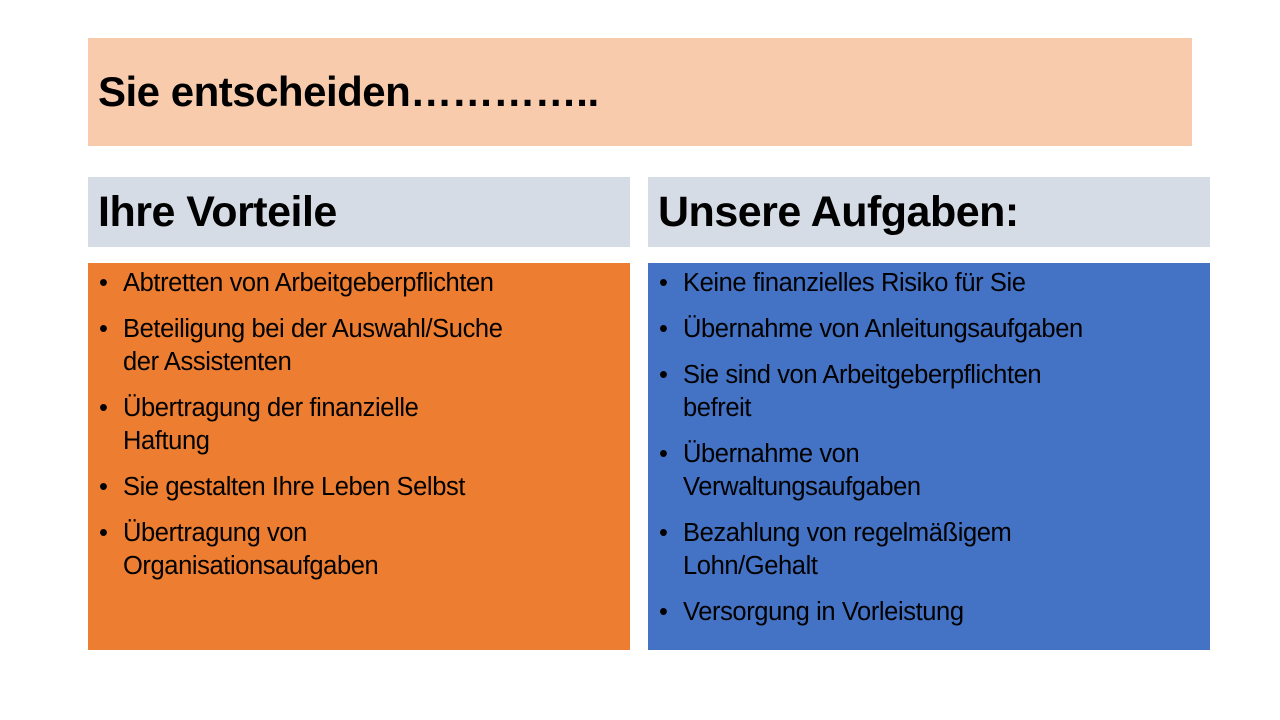  I want to click on advantages-heading-box: Ihre Vorteile, so click(359, 212).